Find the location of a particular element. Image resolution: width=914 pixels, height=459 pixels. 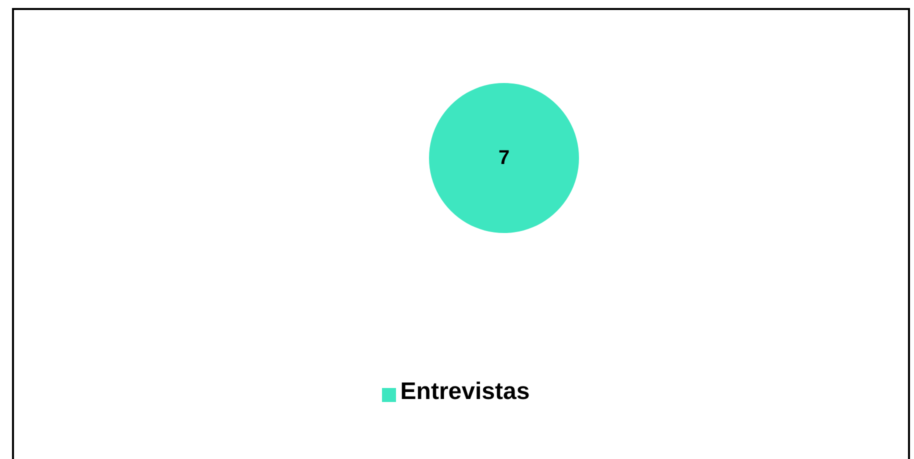

data-label: 7 is located at coordinates (504, 158).